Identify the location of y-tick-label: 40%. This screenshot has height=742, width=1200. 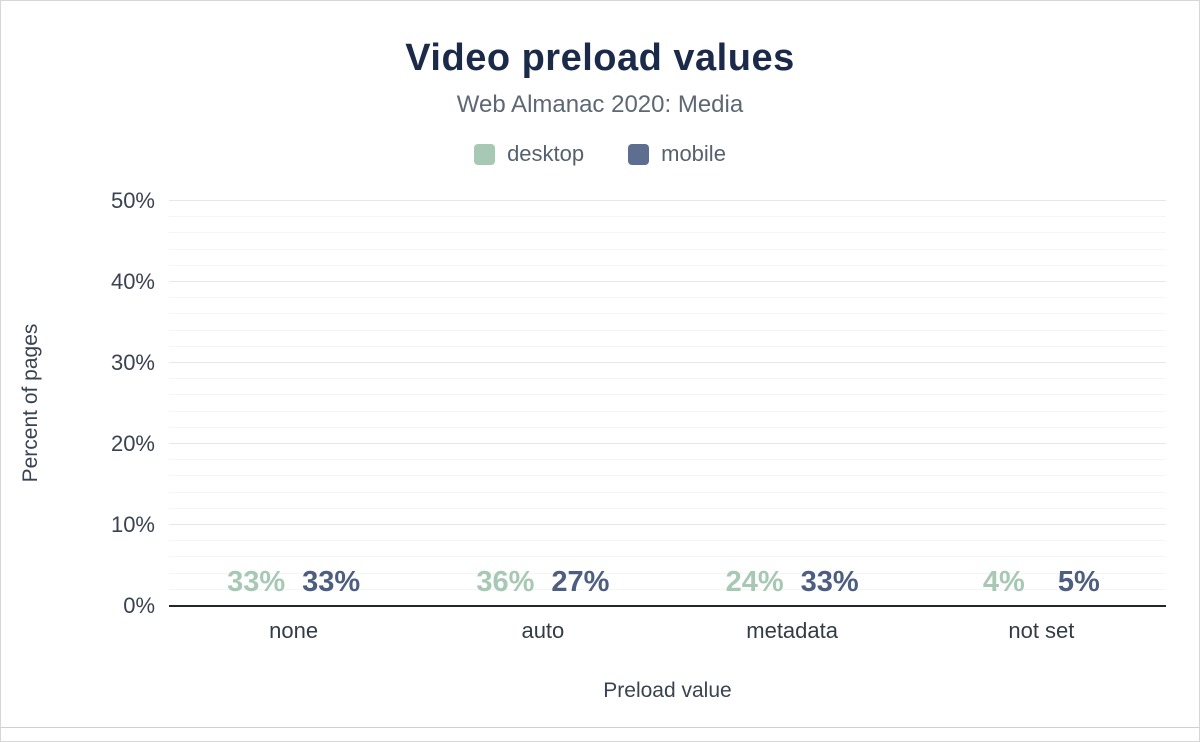
(132, 281).